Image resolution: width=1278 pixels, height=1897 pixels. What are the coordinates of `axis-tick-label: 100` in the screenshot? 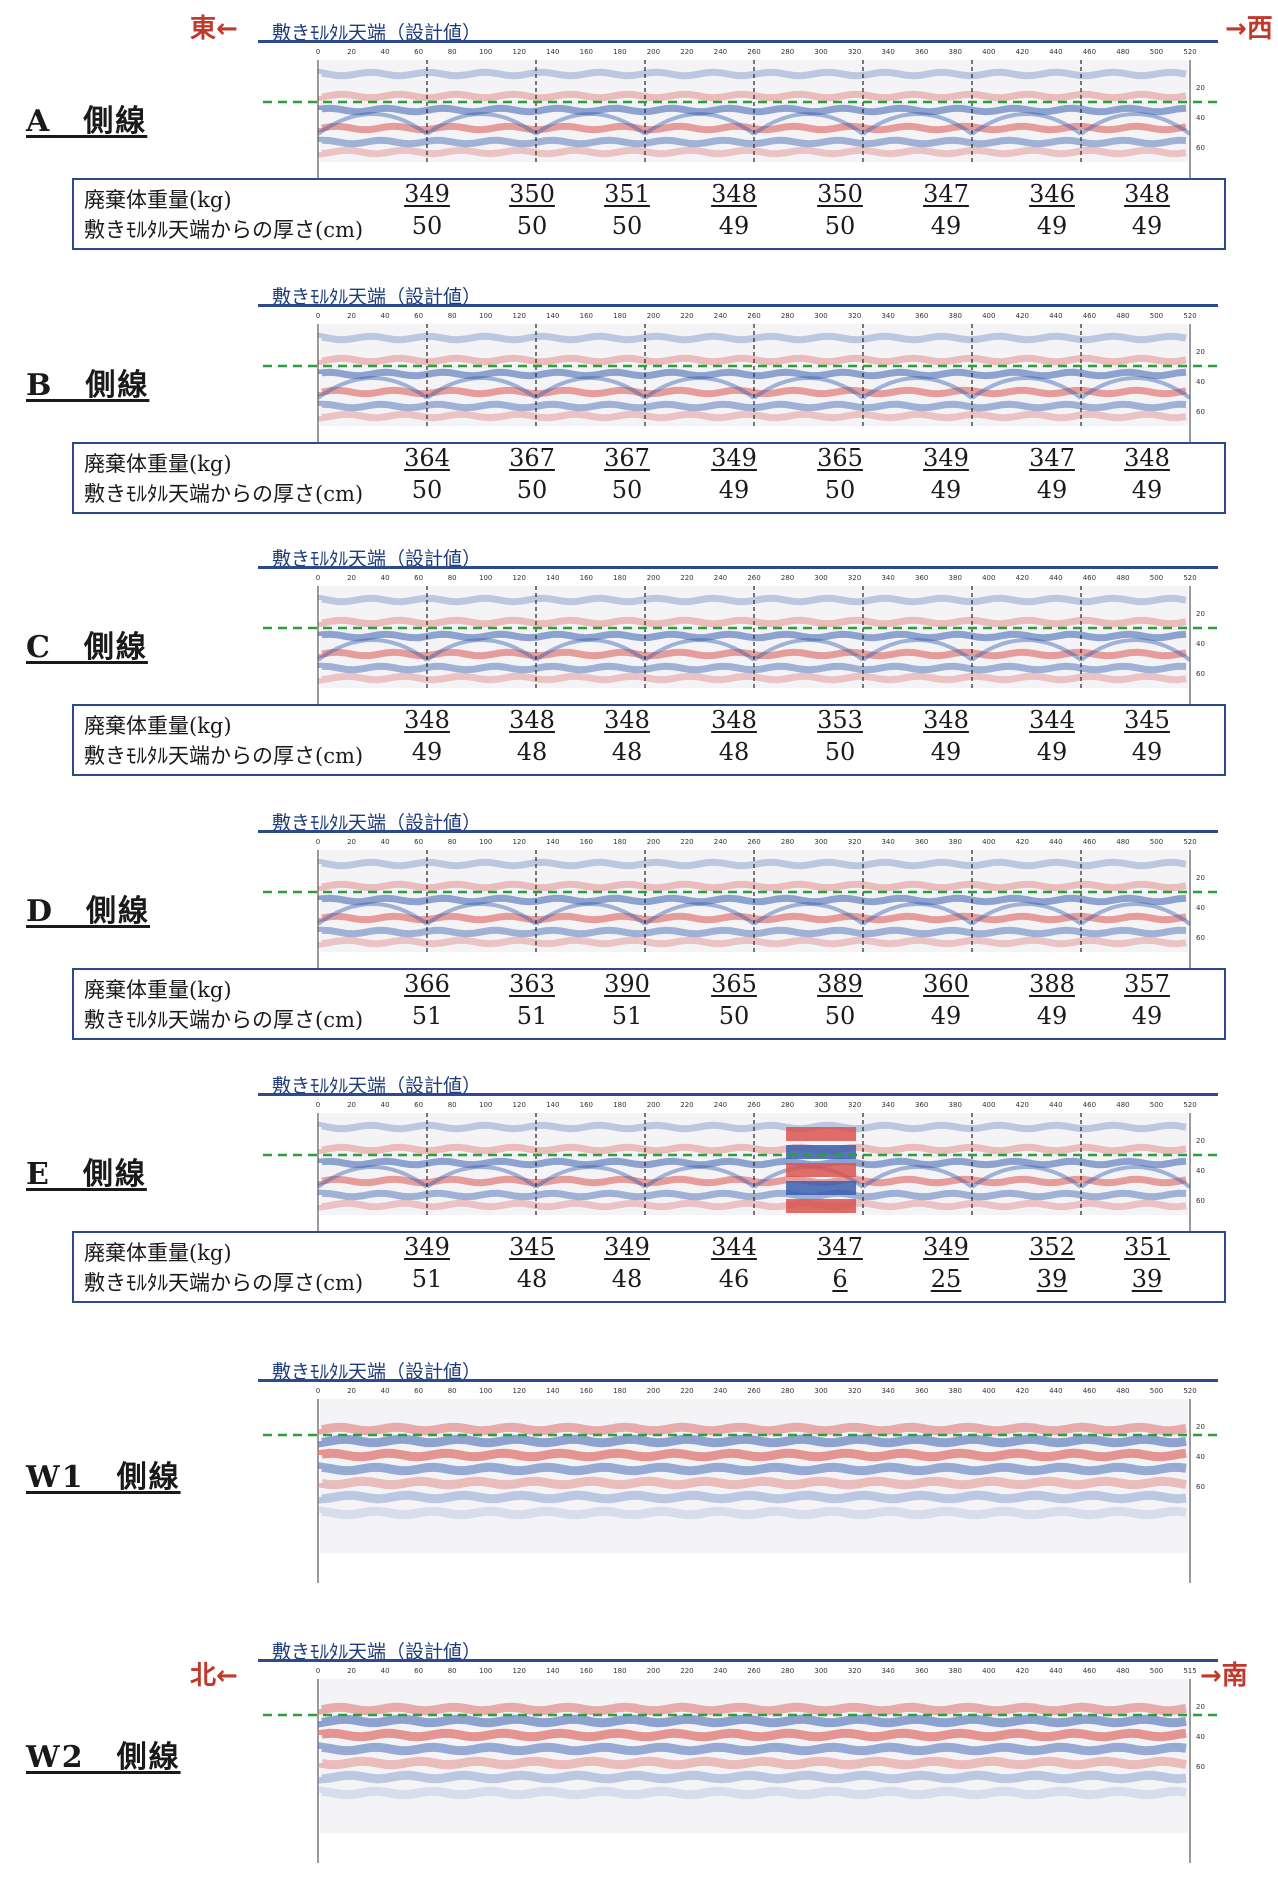 It's located at (485, 1391).